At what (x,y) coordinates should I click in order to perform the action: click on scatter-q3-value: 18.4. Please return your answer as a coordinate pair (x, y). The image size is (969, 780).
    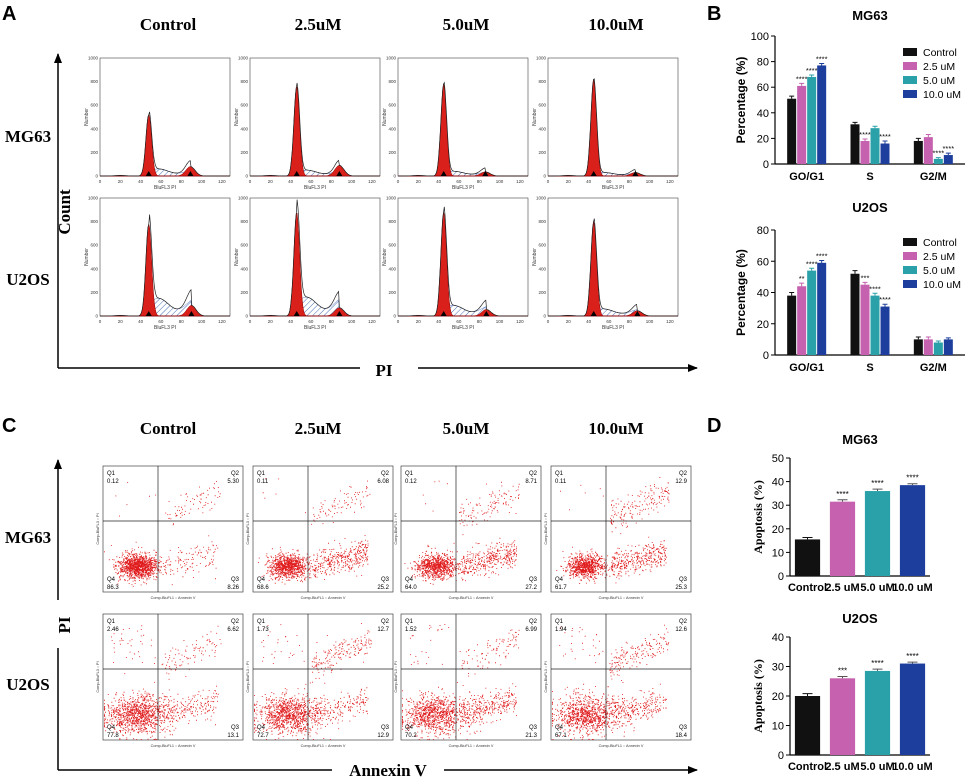
    Looking at the image, I should click on (681, 736).